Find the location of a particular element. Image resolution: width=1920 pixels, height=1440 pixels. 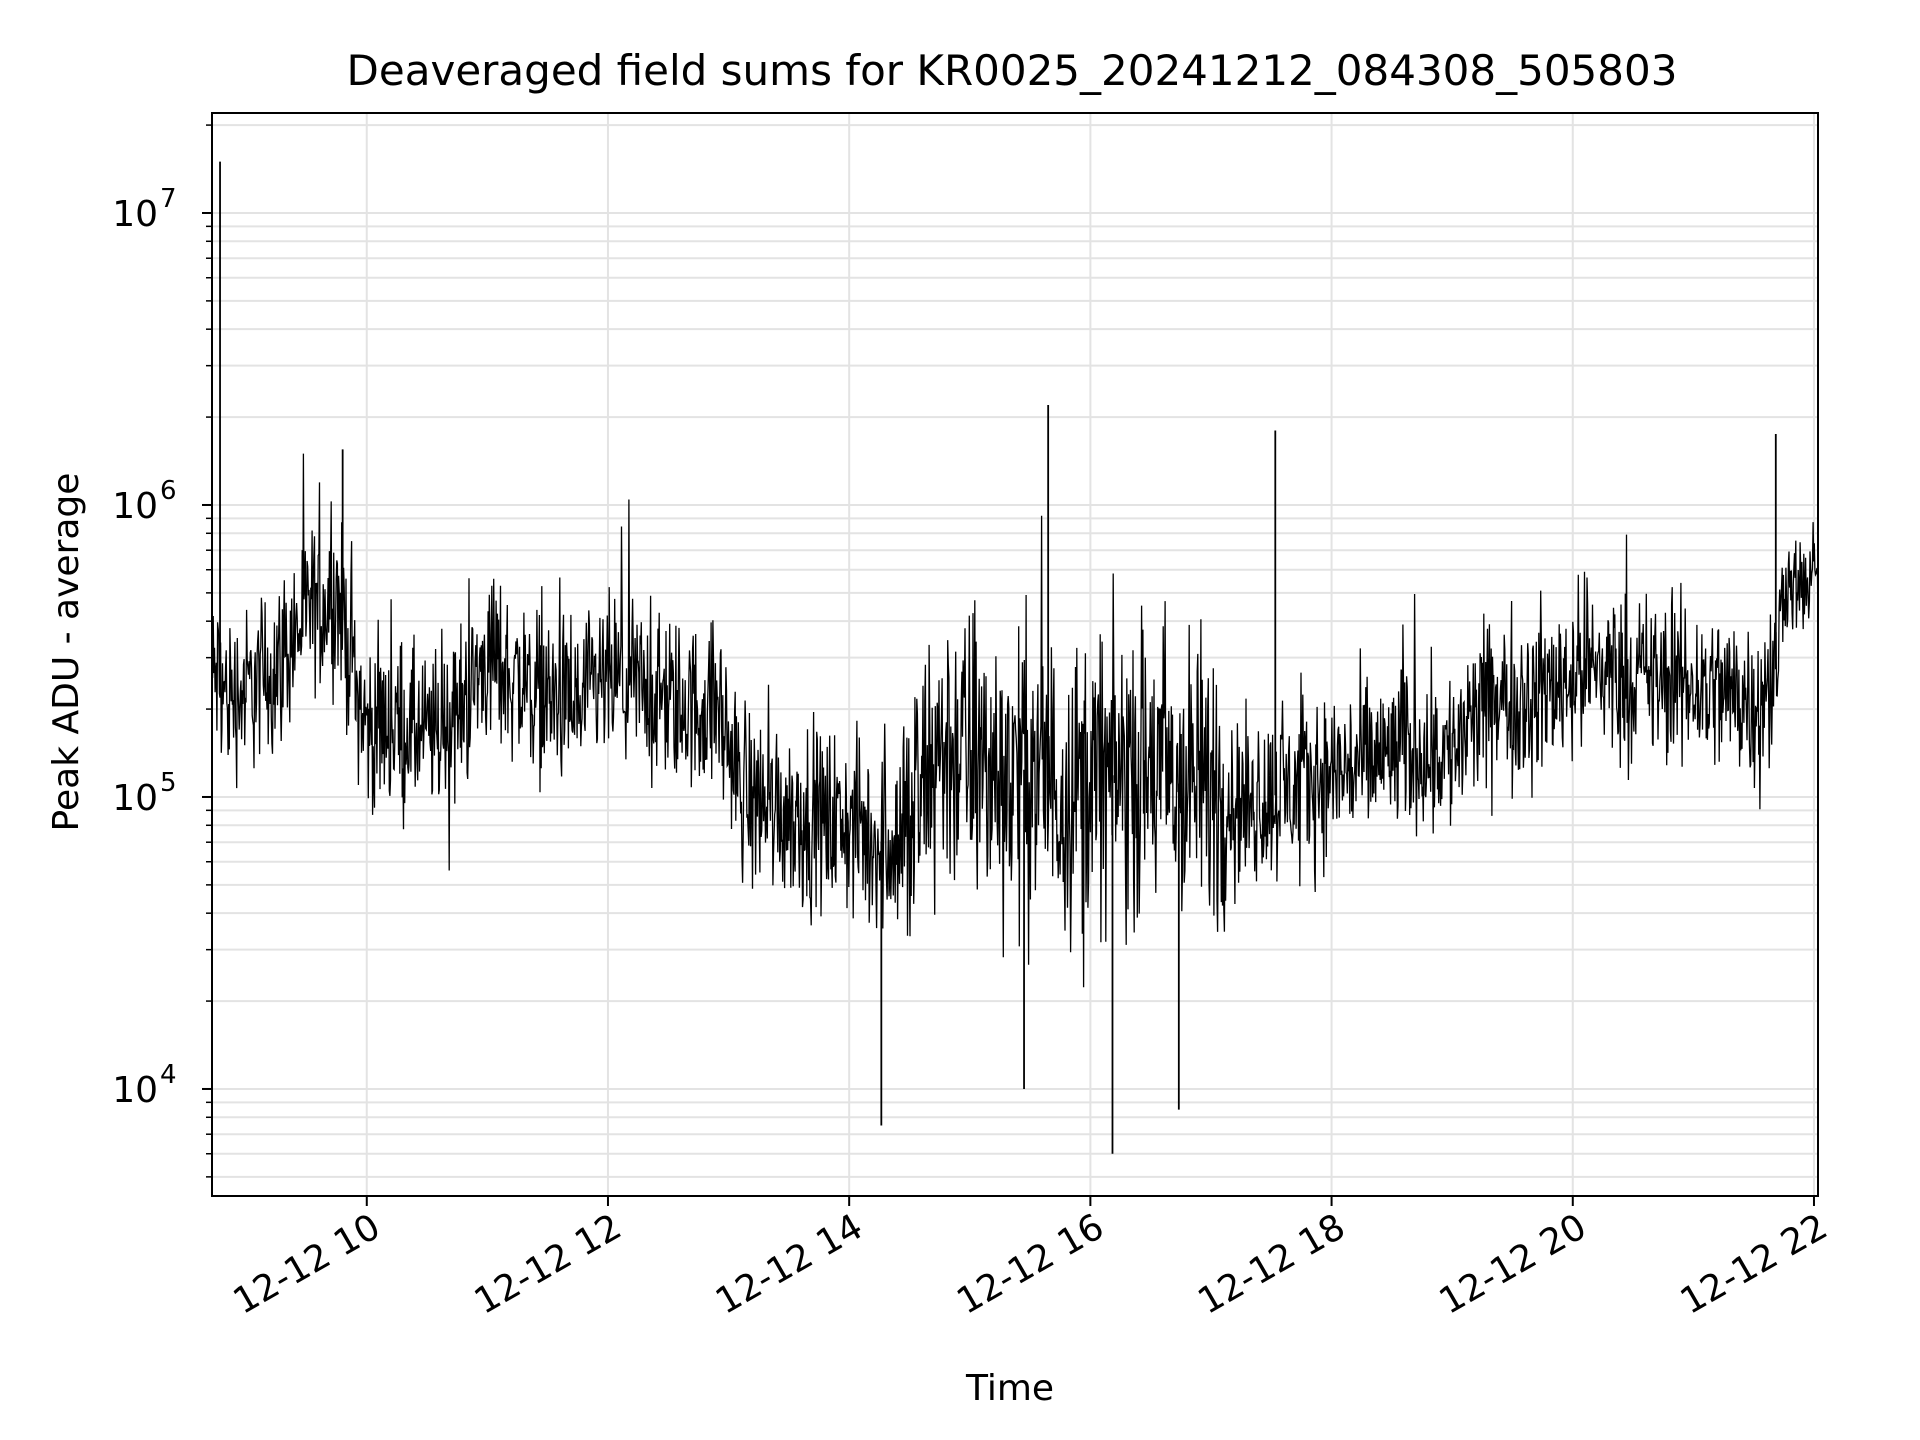

y-tick-exponent: 5 is located at coordinates (168, 783).